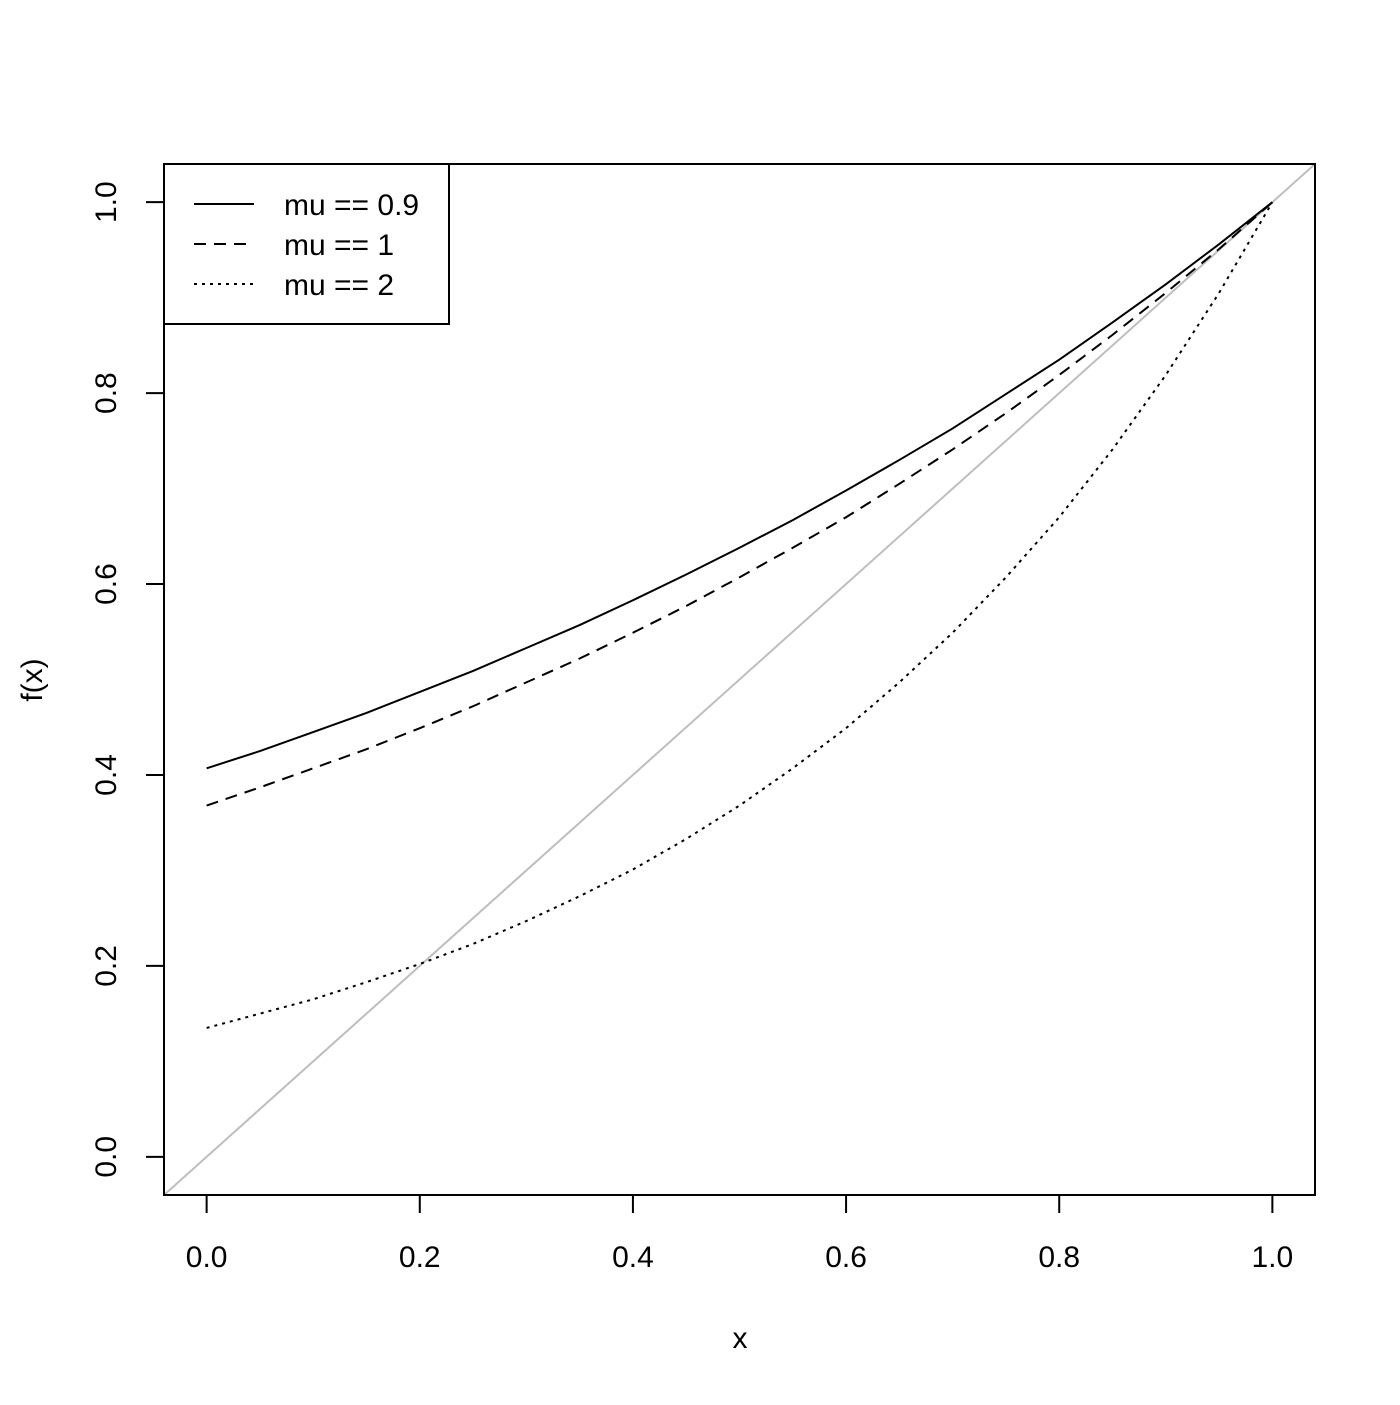  I want to click on x-tick-label: 0.4, so click(633, 1257).